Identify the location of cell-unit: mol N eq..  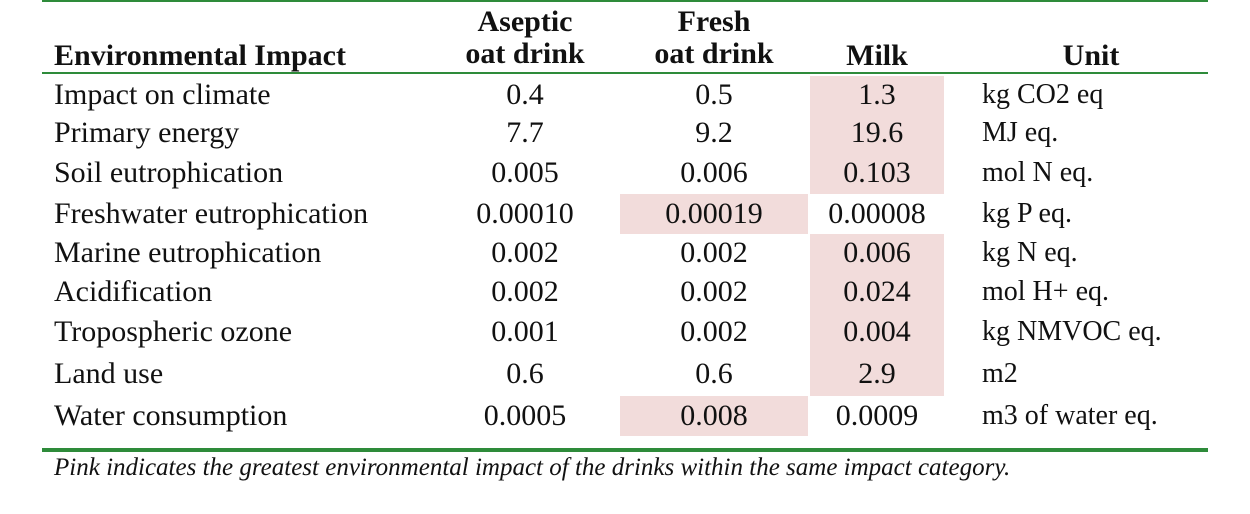
(1038, 172).